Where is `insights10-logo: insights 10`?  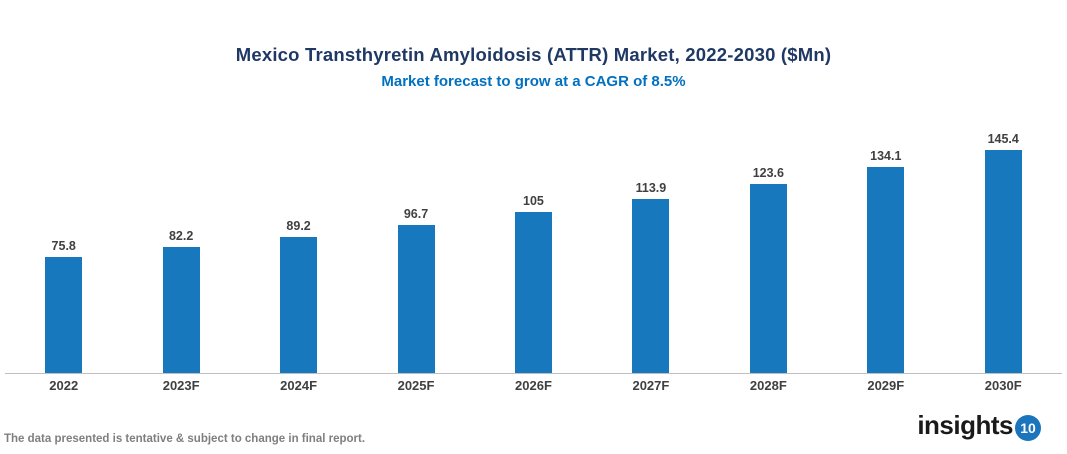 insights10-logo: insights 10 is located at coordinates (979, 425).